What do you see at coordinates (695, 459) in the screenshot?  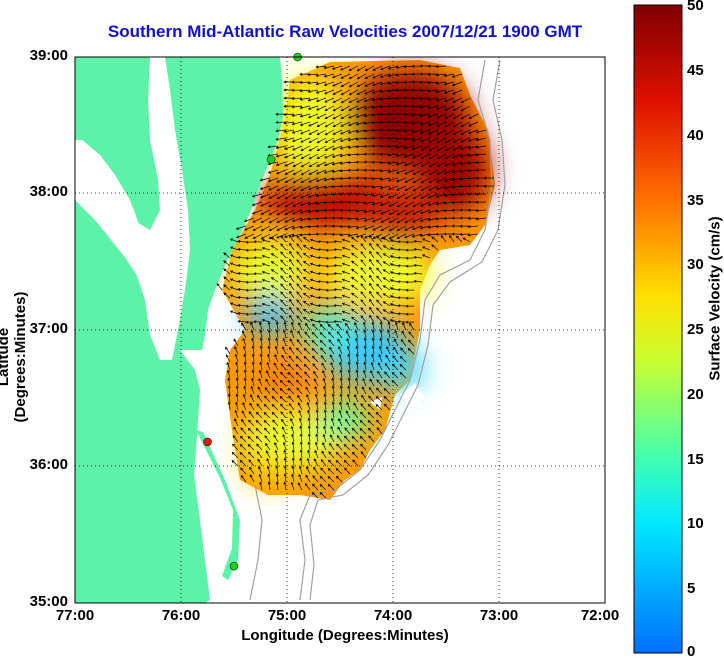 I see `colorbar-tick: 15` at bounding box center [695, 459].